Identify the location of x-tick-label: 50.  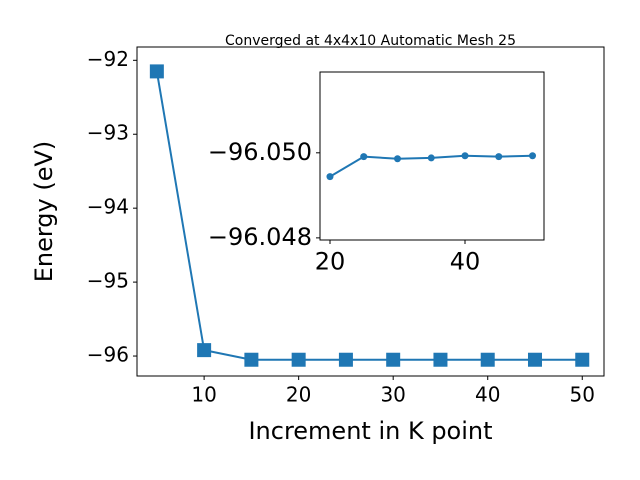
(582, 395).